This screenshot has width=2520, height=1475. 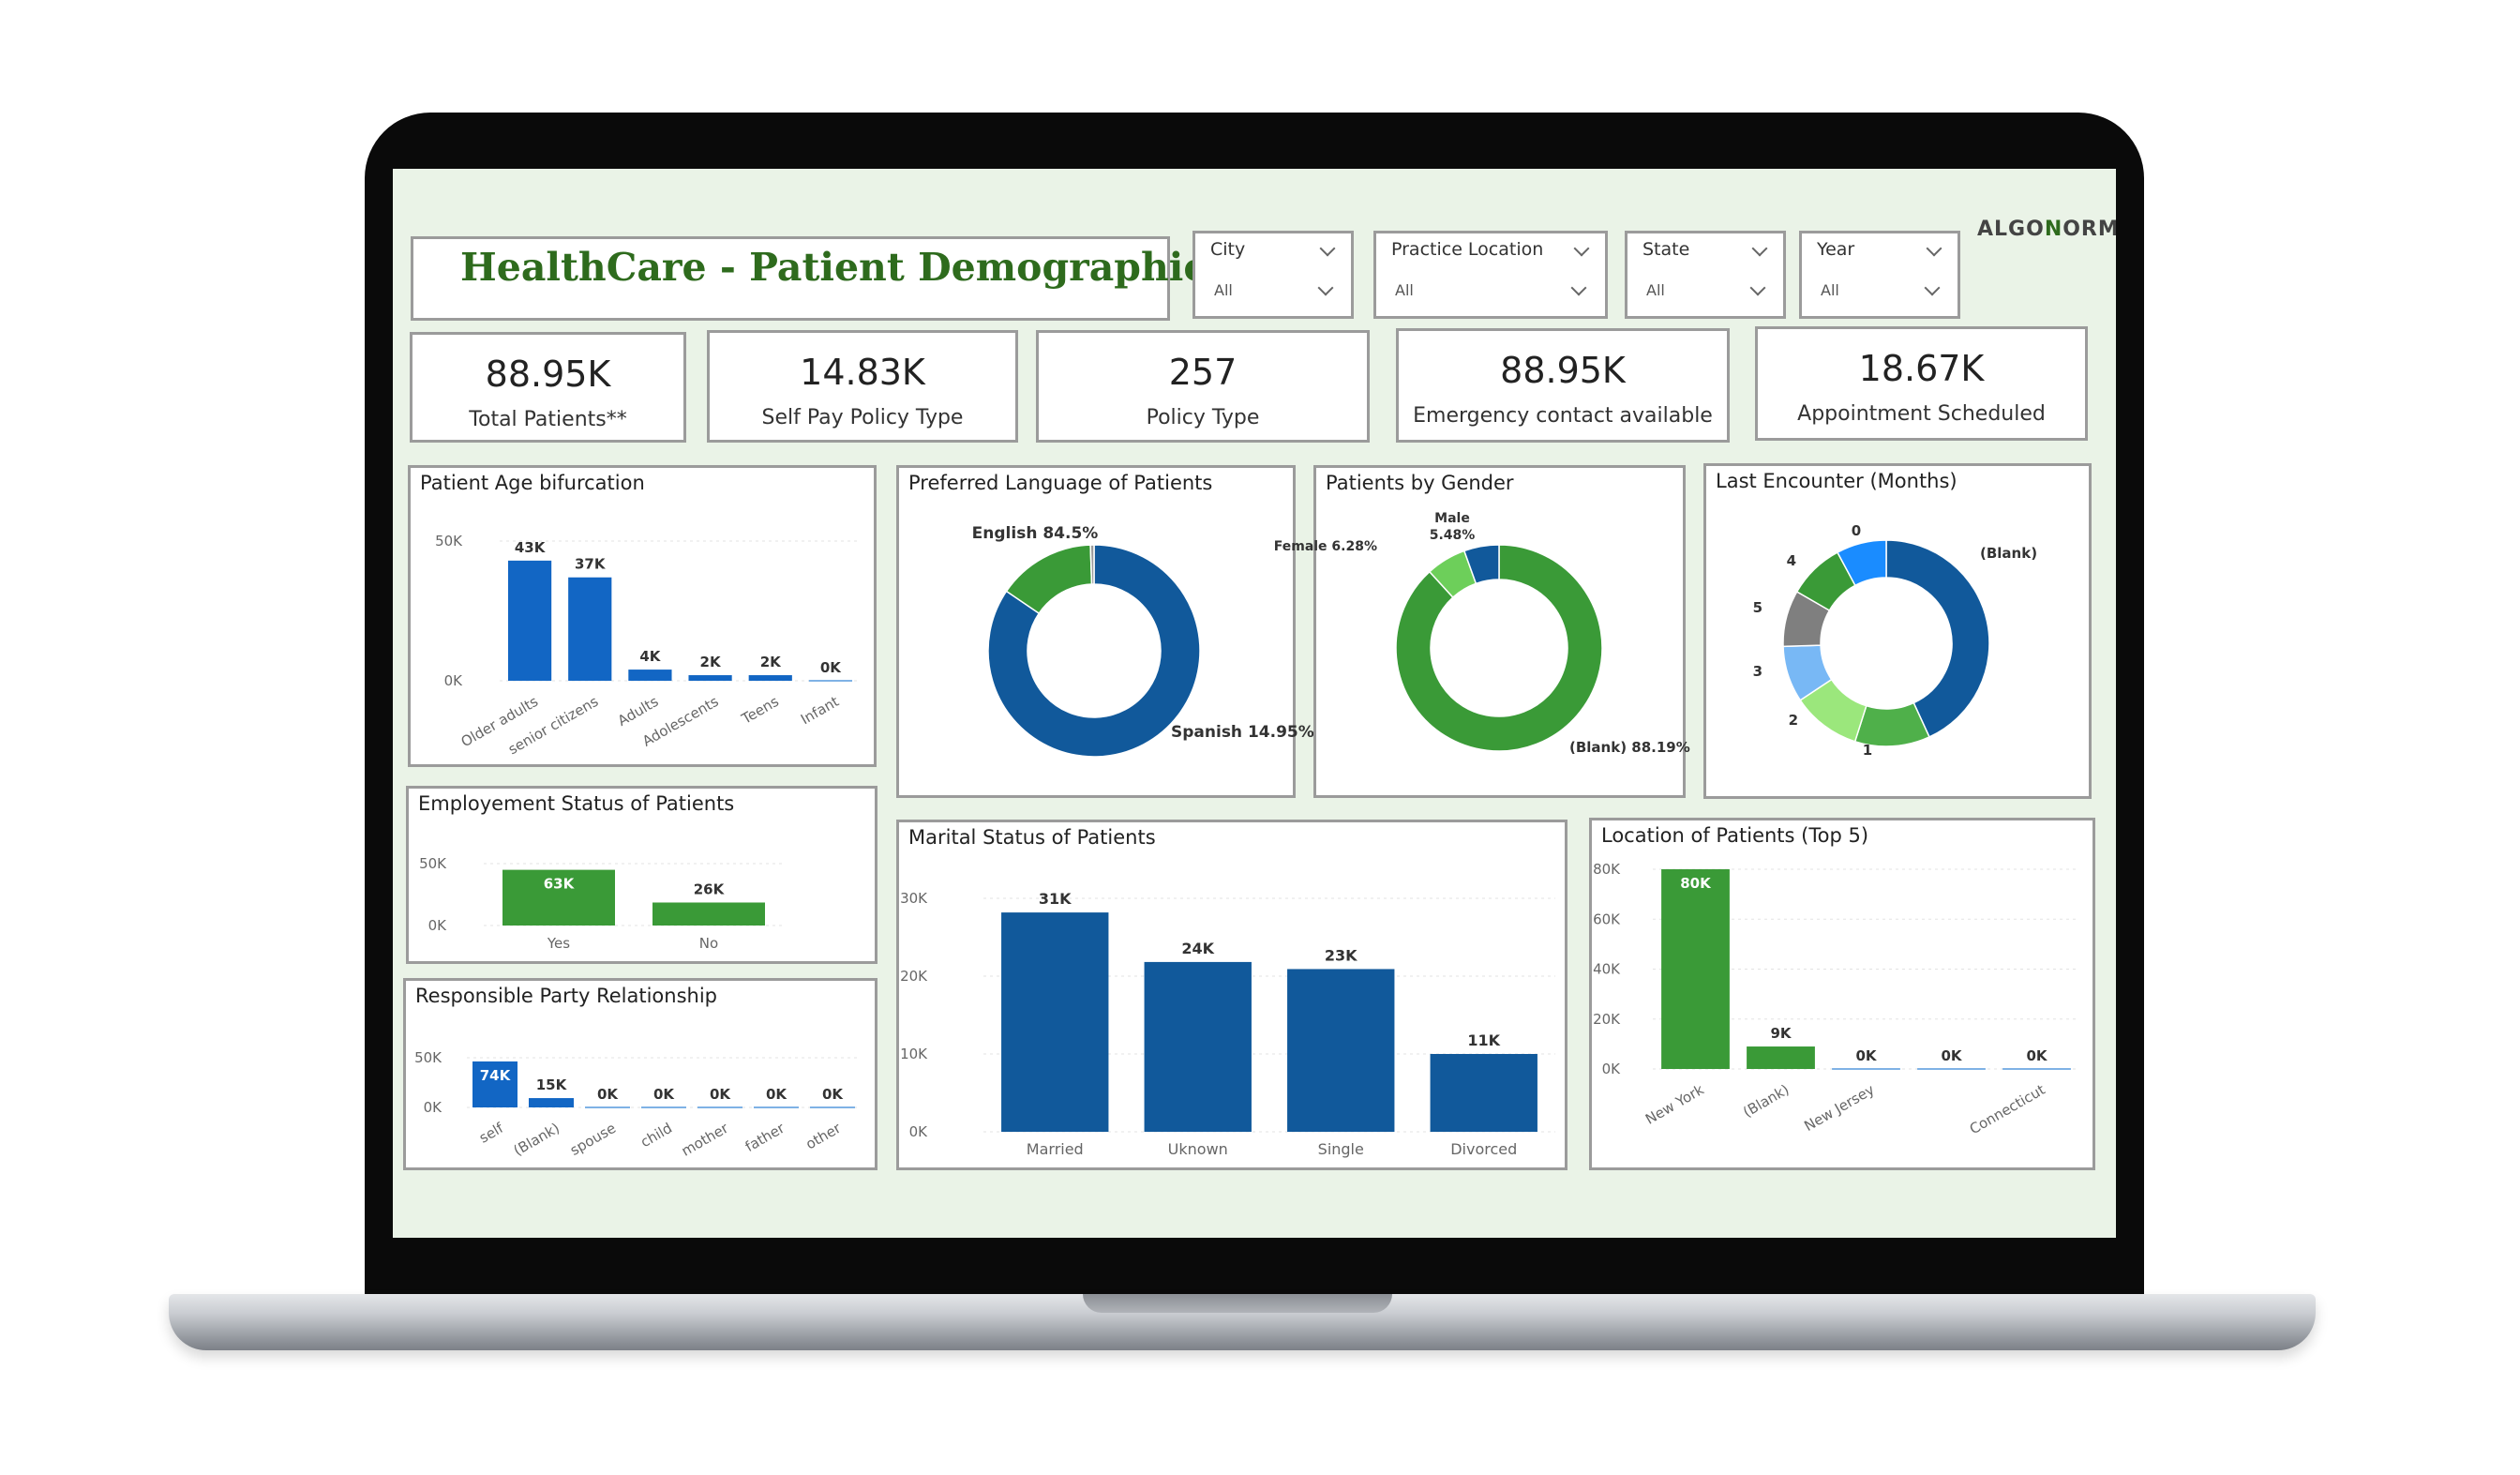 I want to click on kpi-appointment-scheduled: 18.67K Appointment Scheduled, so click(x=1921, y=383).